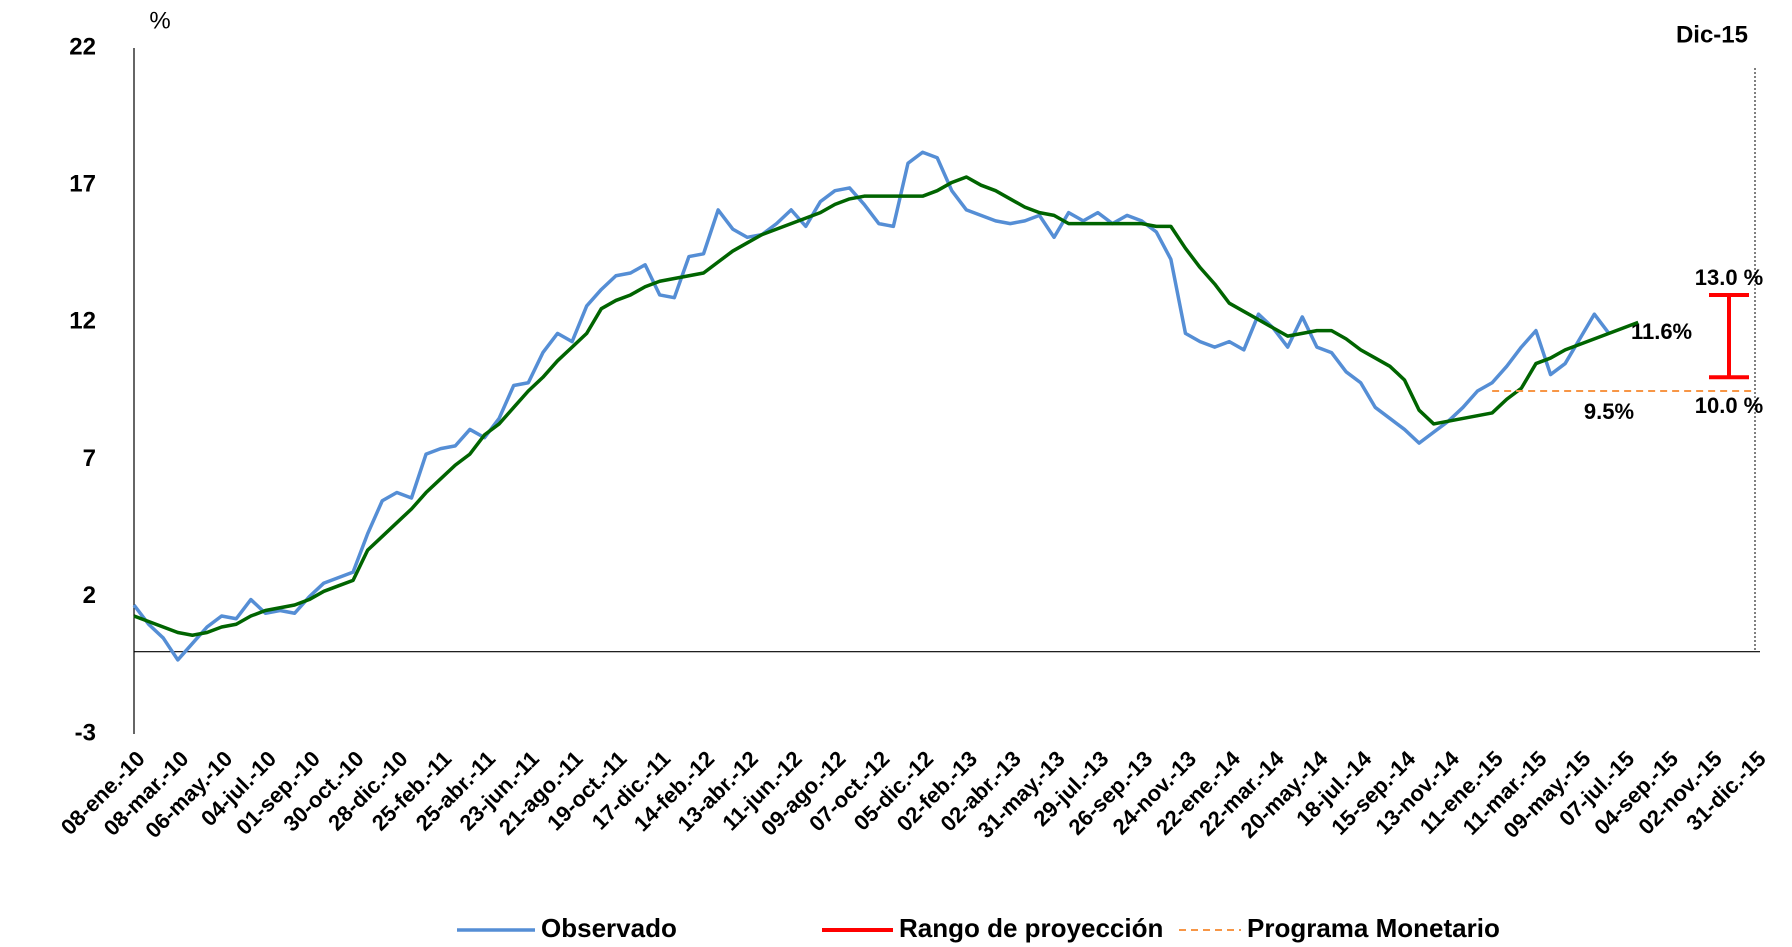  I want to click on range-label: 10.0 %, so click(1729, 405).